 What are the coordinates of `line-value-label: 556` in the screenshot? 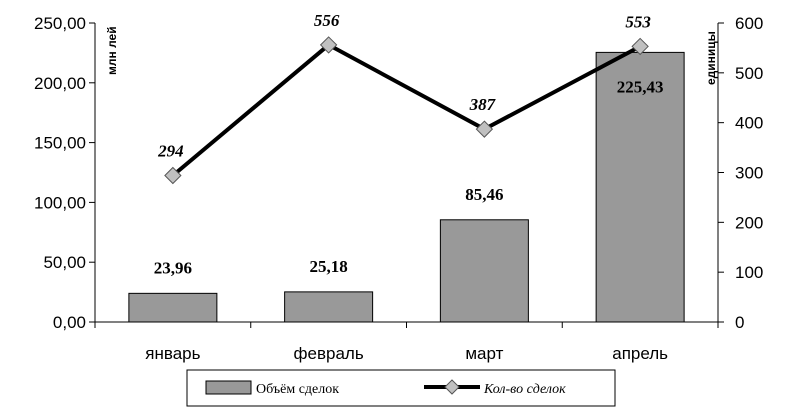 It's located at (327, 20).